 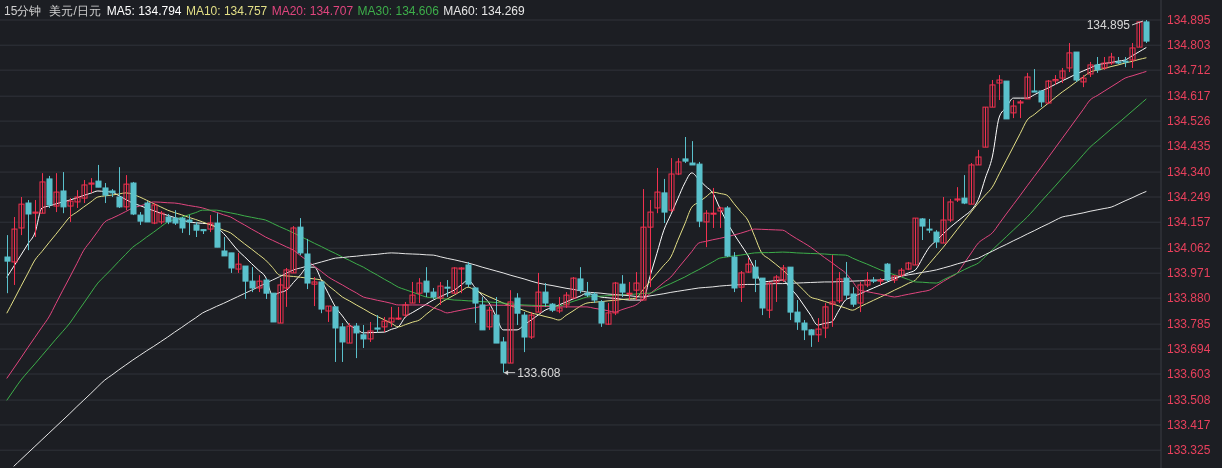 What do you see at coordinates (1189, 172) in the screenshot?
I see `y-tick-label: 134.340` at bounding box center [1189, 172].